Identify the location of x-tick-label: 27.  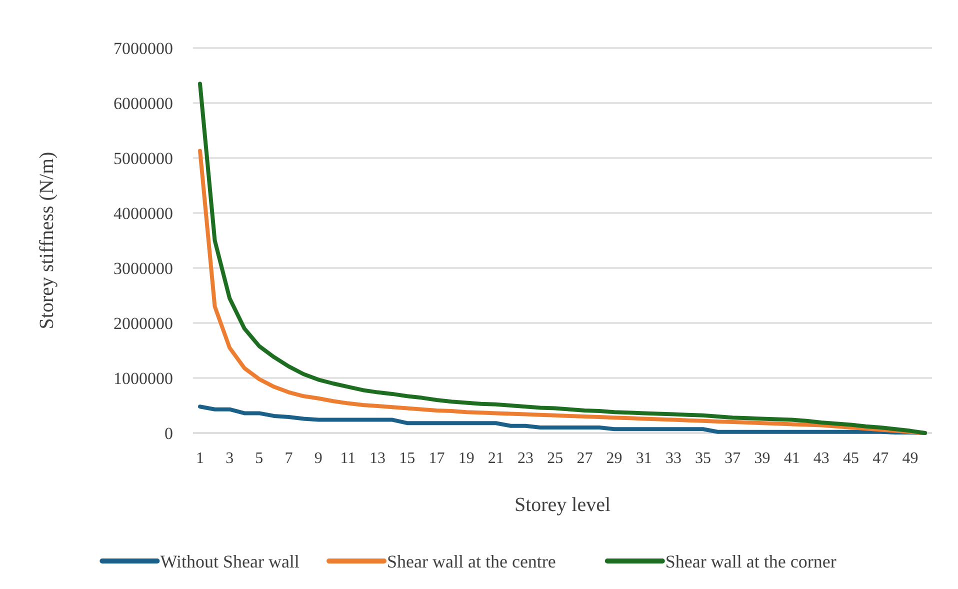
(584, 458).